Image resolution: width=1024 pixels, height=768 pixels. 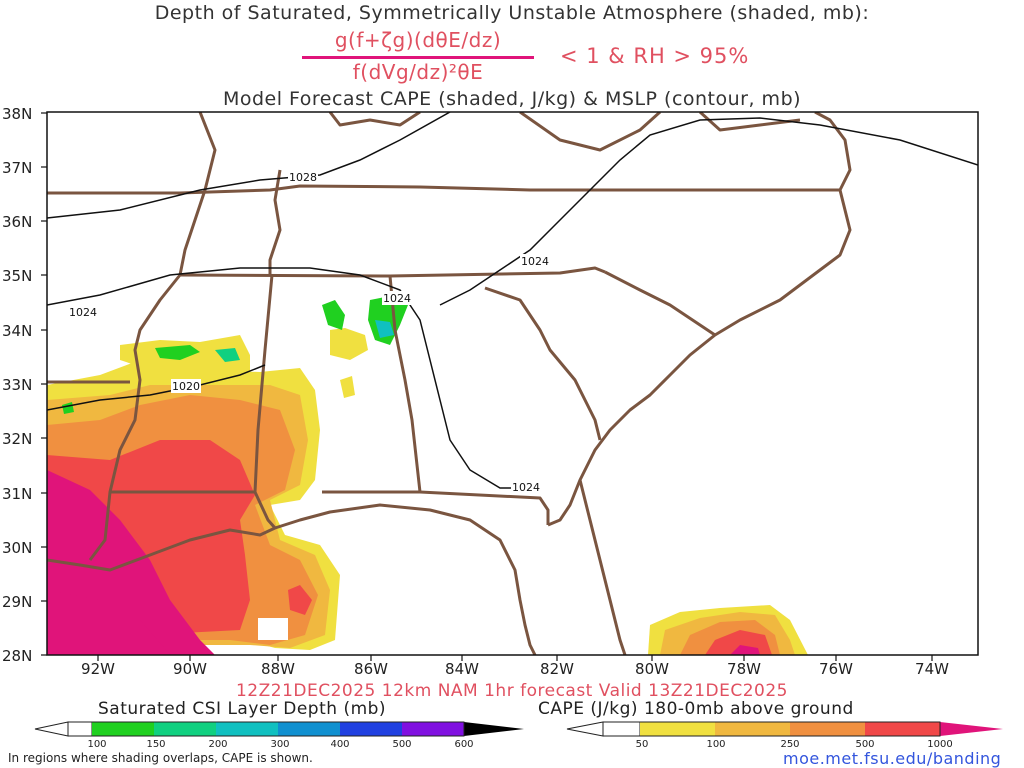 What do you see at coordinates (971, 729) in the screenshot?
I see `cape-colorbar-upper-arrow` at bounding box center [971, 729].